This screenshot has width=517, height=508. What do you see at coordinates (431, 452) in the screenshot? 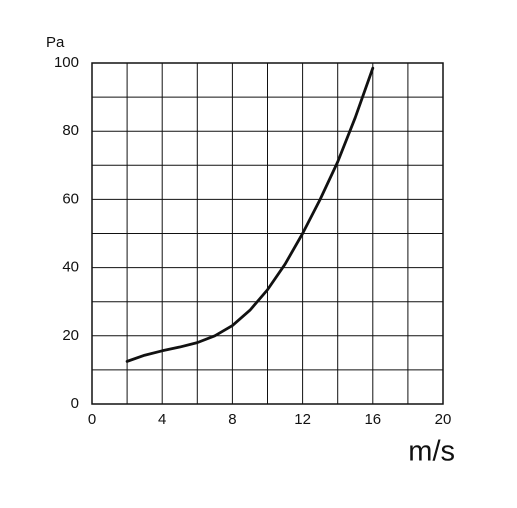
I see `x-axis-label: m/s` at bounding box center [431, 452].